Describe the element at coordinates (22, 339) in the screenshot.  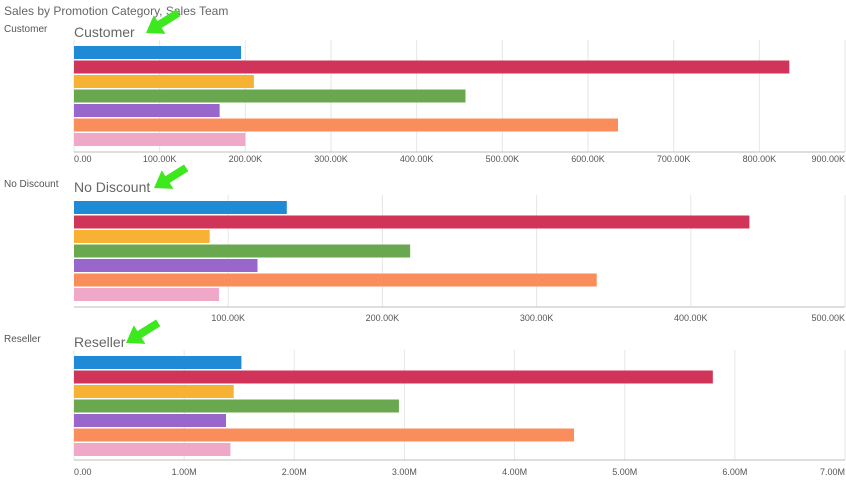
I see `panel-side-label: Reseller` at that location.